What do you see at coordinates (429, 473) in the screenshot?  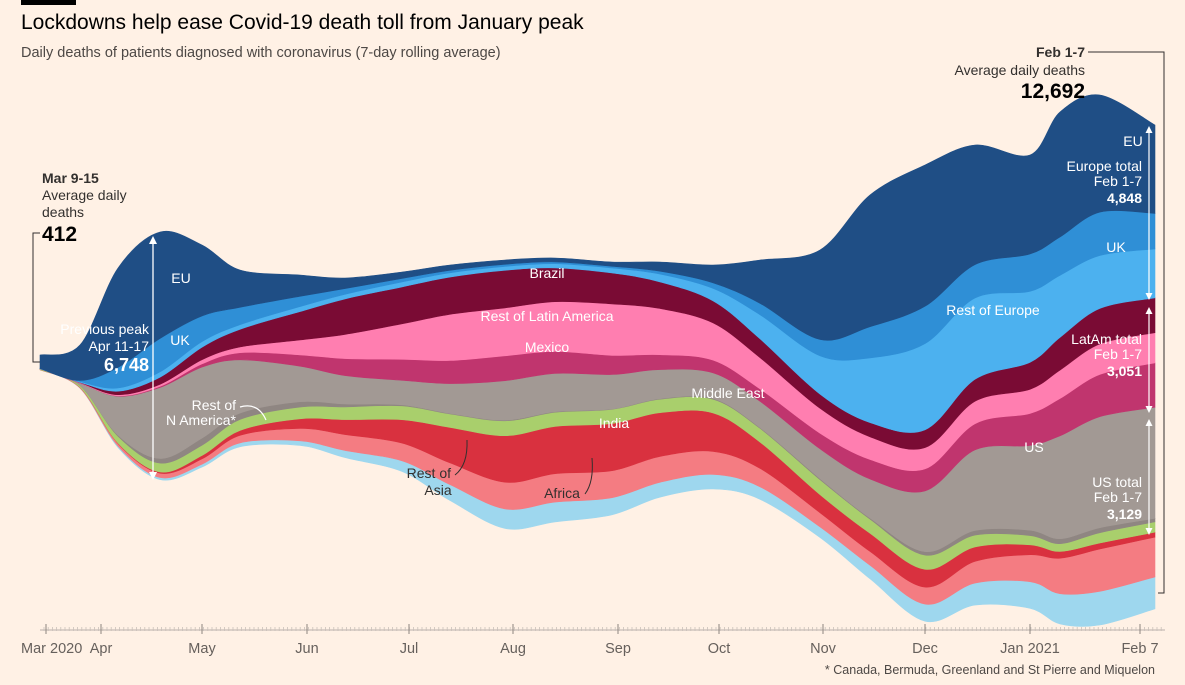 I see `series-label-rest-of-asia-1: Rest of` at bounding box center [429, 473].